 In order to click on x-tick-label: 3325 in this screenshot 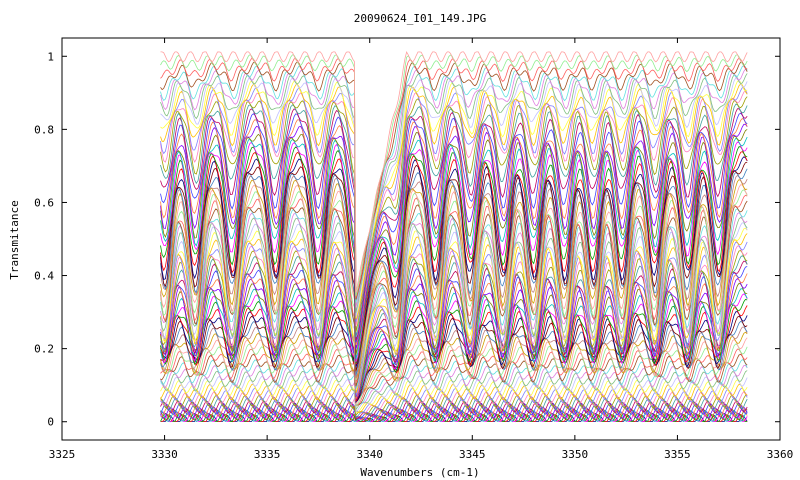, I will do `click(62, 454)`.